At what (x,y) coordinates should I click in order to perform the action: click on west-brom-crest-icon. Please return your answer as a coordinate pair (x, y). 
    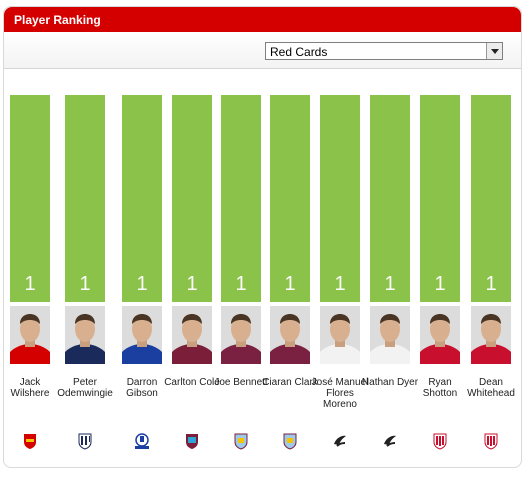
    Looking at the image, I should click on (85, 441).